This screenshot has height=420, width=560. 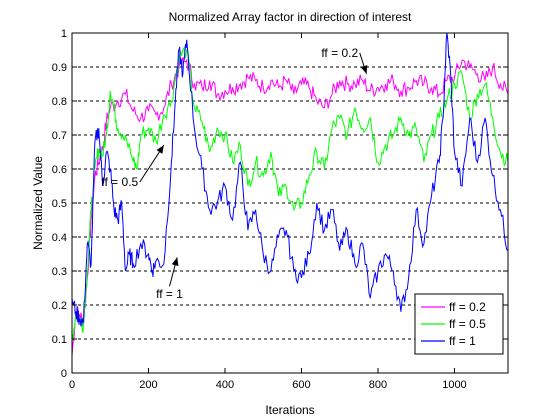 I want to click on y-tick-label: 0.6, so click(x=59, y=170).